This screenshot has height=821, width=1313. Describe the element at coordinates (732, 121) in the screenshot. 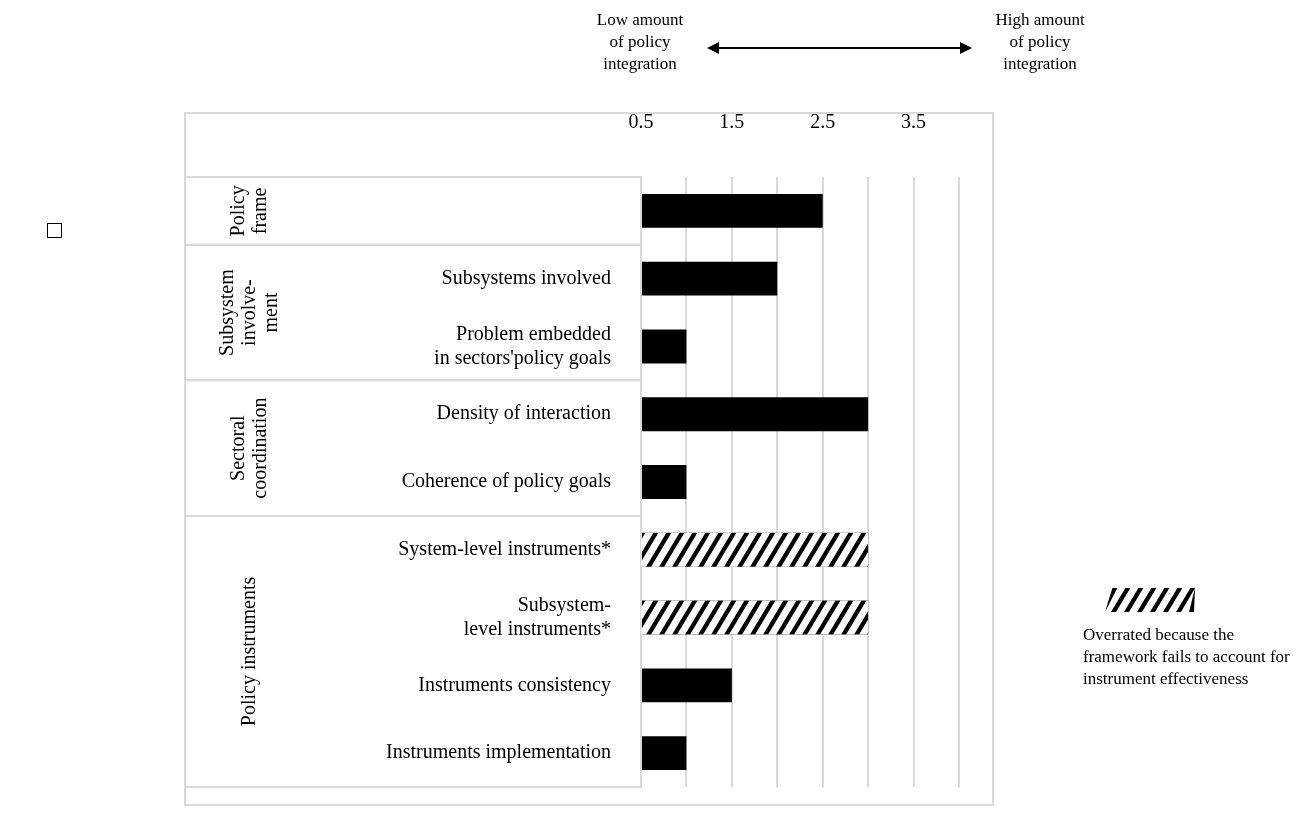

I see `x-tick-label: 1.5` at that location.